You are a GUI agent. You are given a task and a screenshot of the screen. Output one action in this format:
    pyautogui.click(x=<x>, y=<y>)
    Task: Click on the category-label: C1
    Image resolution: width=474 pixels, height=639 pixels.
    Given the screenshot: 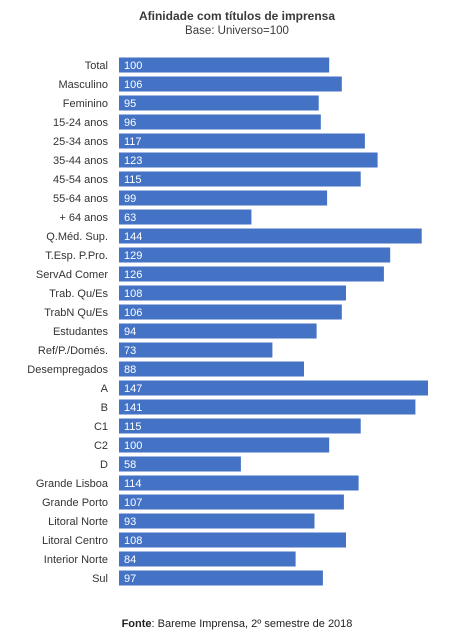 What is the action you would take?
    pyautogui.click(x=101, y=427)
    